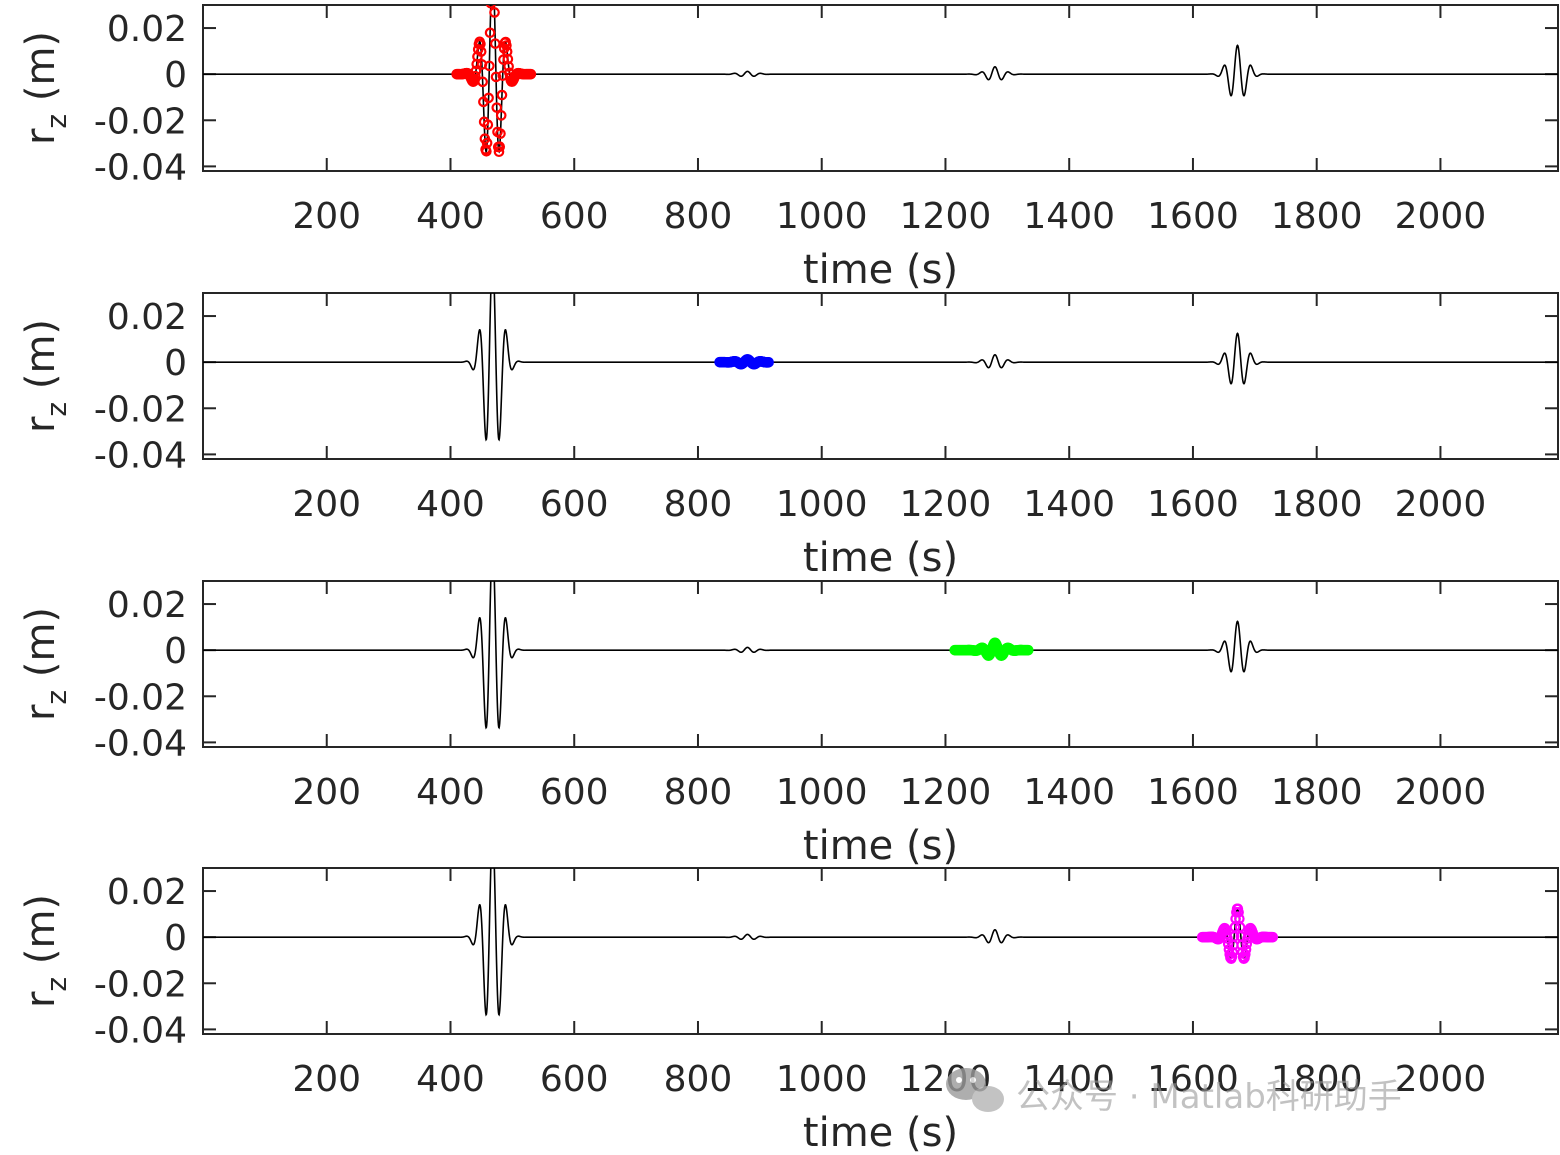 The image size is (1560, 1155). Describe the element at coordinates (975, 1090) in the screenshot. I see `wechat-icon` at that location.